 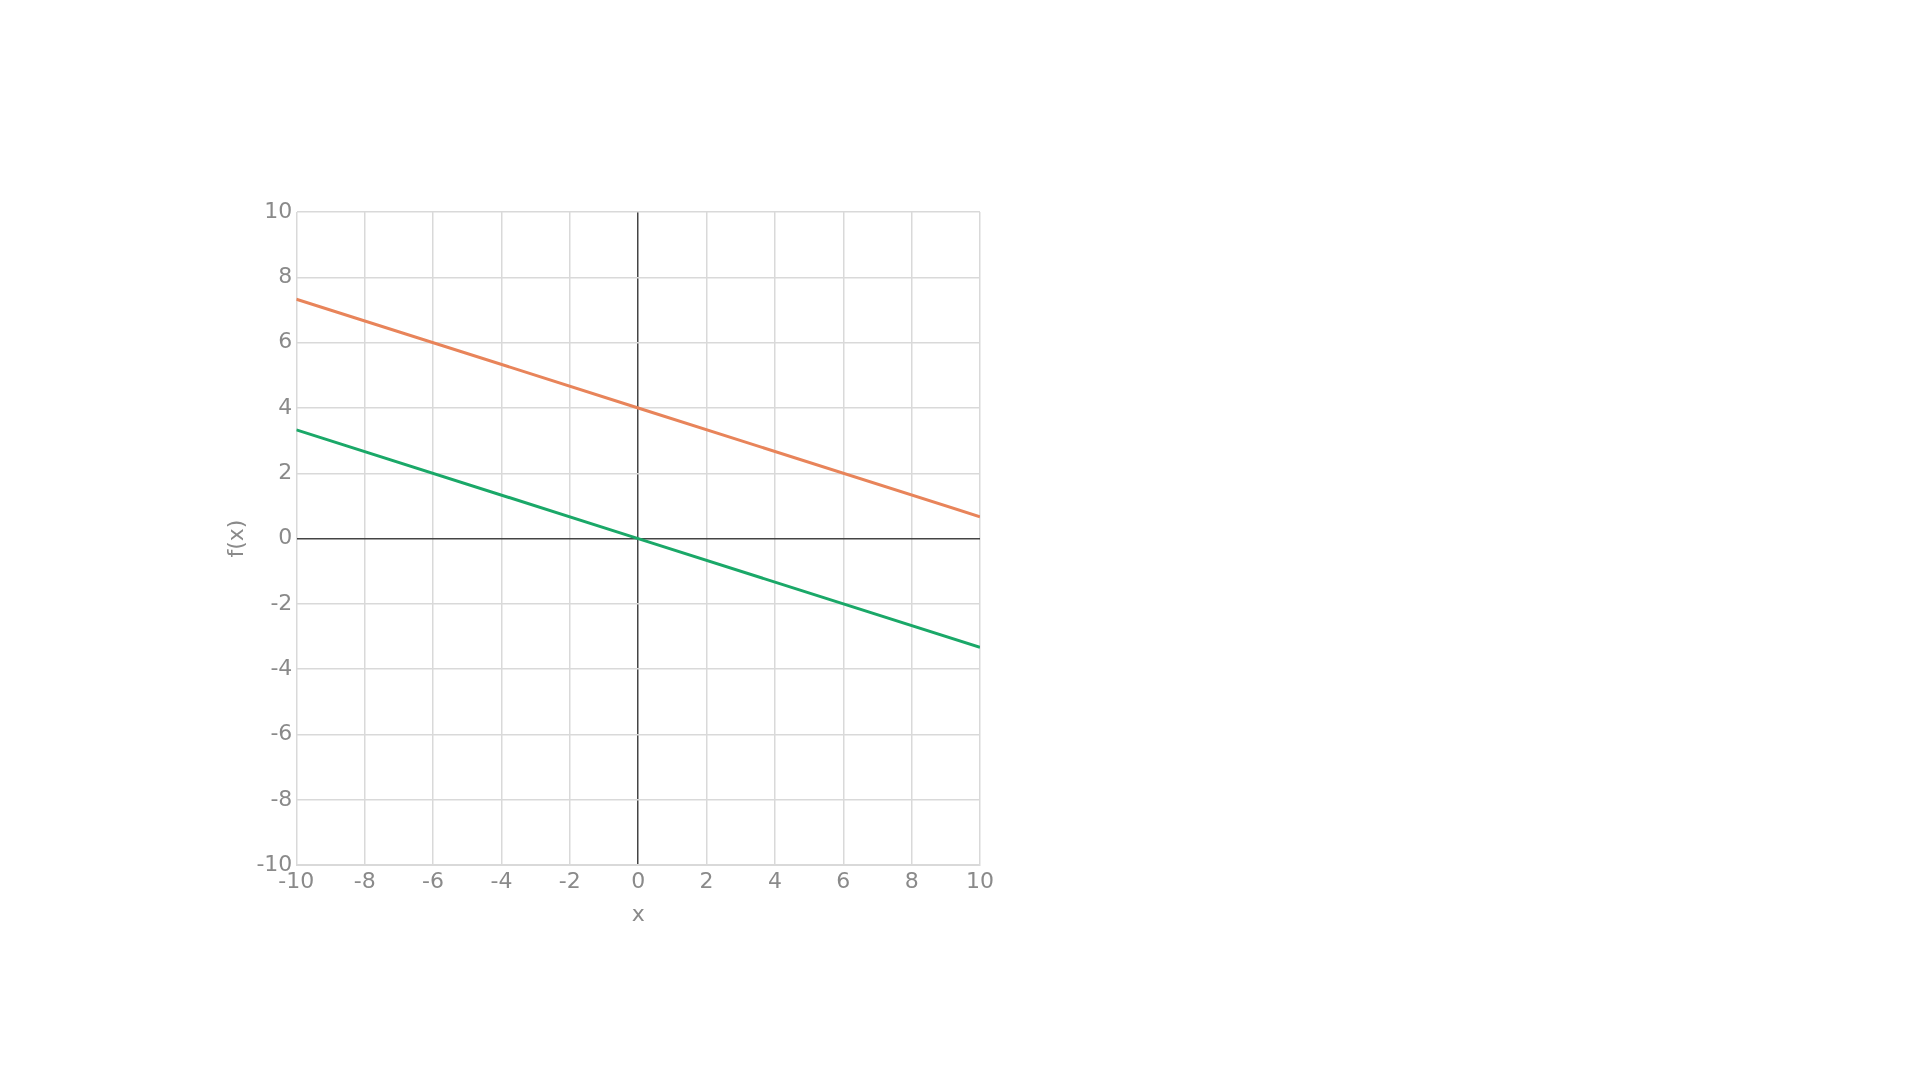 I want to click on y-tick-label: -4, so click(x=281, y=667).